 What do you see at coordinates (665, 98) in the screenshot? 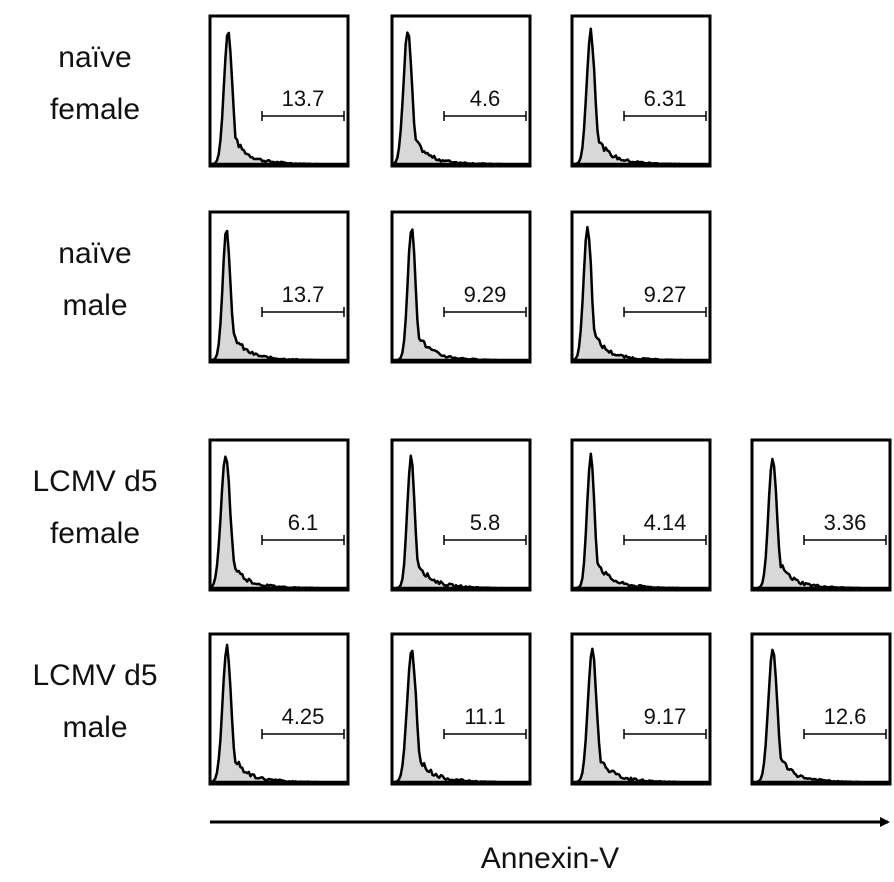
I see `gate-label: 6.31` at bounding box center [665, 98].